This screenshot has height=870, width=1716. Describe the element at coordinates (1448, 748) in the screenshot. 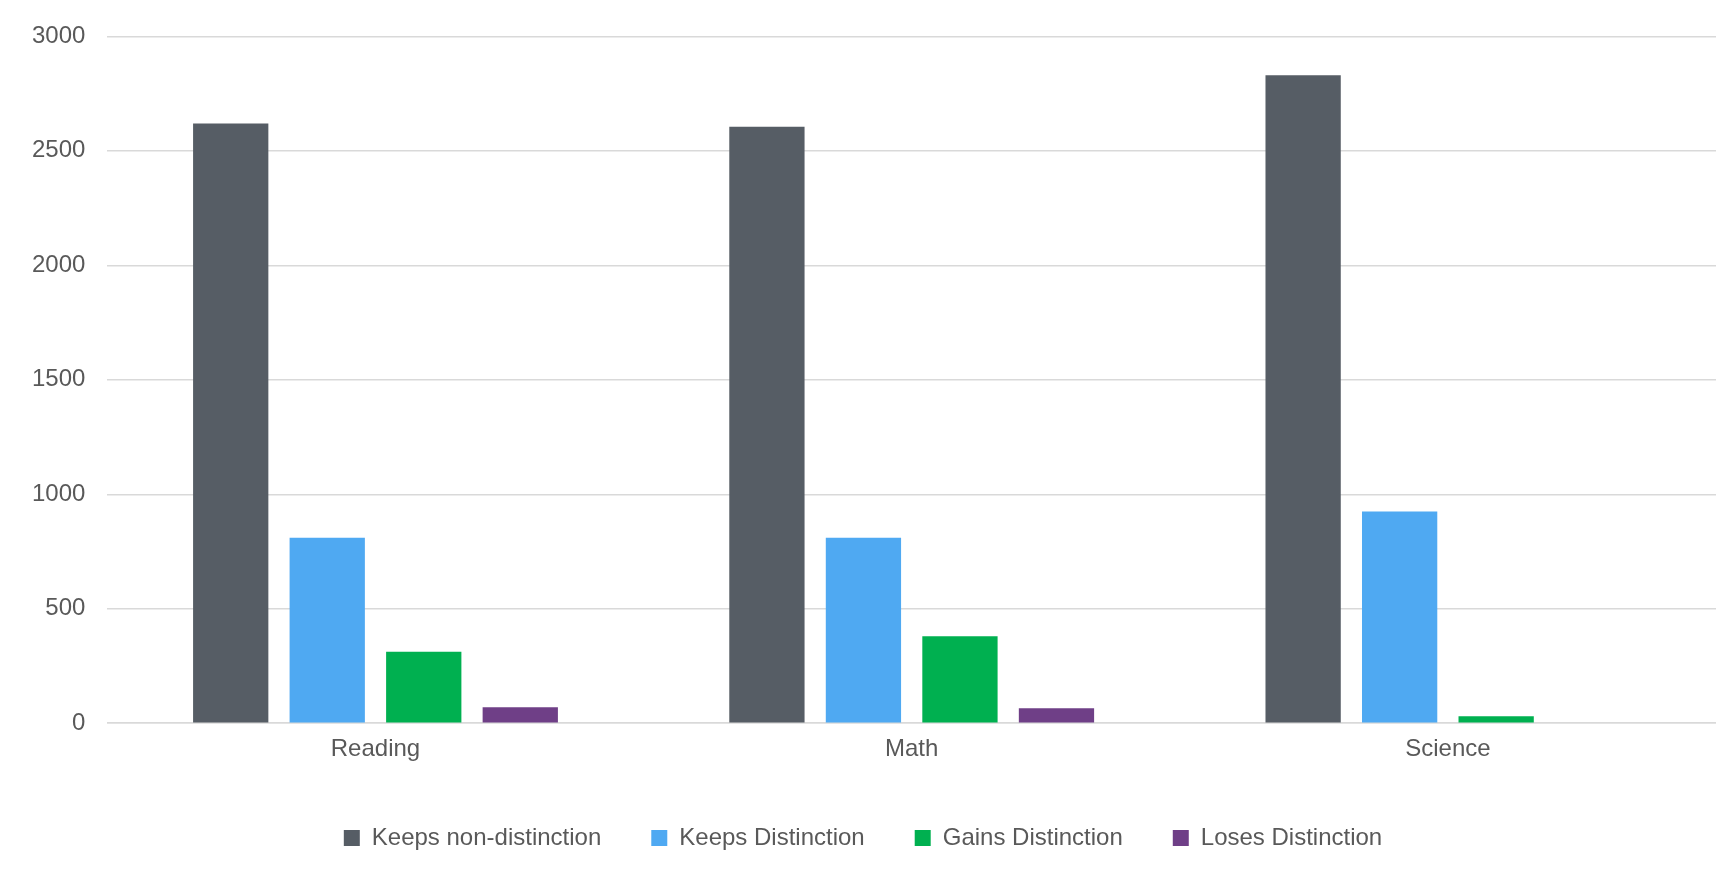

I see `x-tick-label: Science` at that location.